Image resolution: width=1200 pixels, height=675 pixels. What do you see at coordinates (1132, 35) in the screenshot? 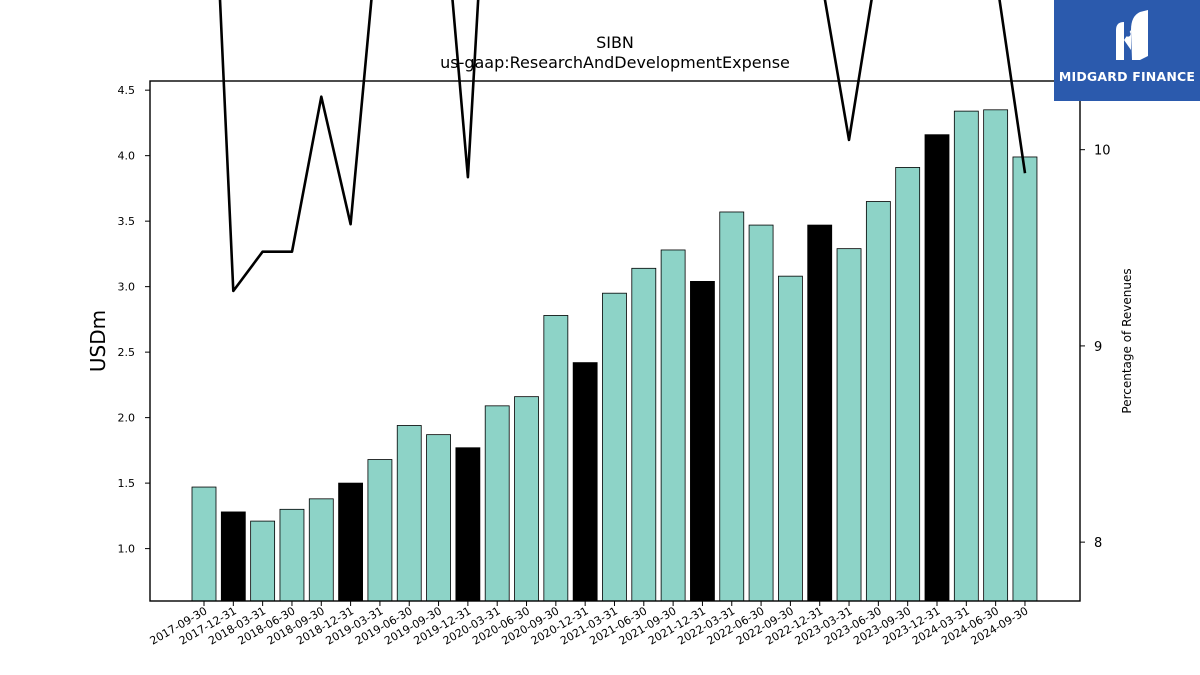
I see `logo-mark-icon` at bounding box center [1132, 35].